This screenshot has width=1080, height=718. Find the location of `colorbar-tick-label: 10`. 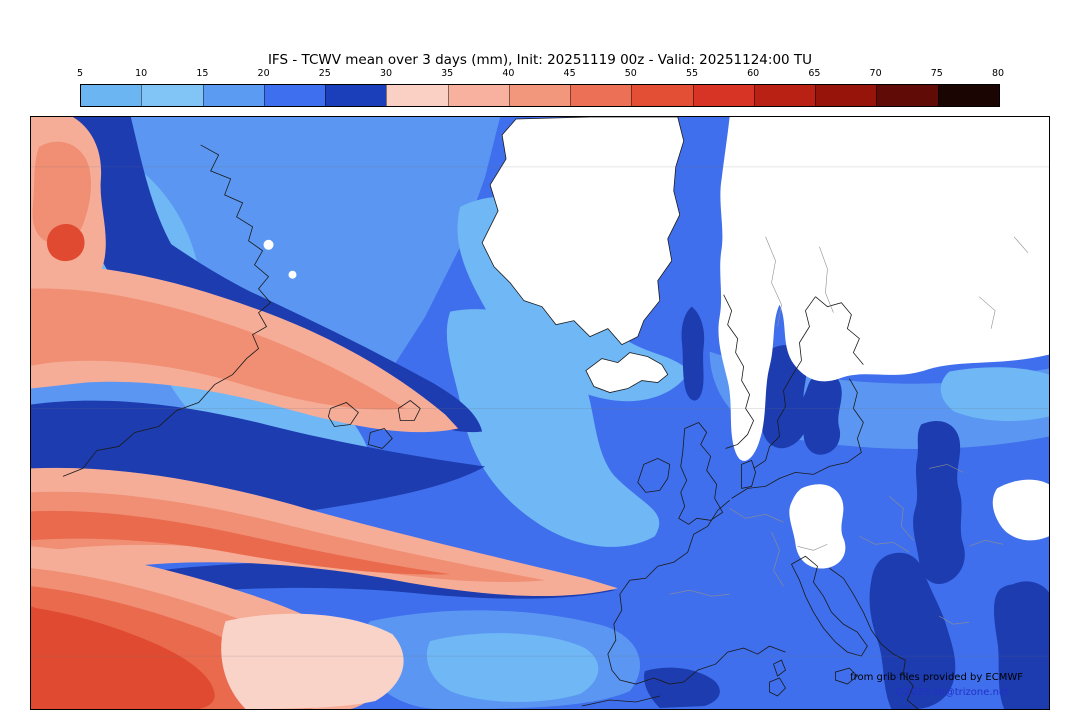

colorbar-tick-label: 10 is located at coordinates (141, 73).